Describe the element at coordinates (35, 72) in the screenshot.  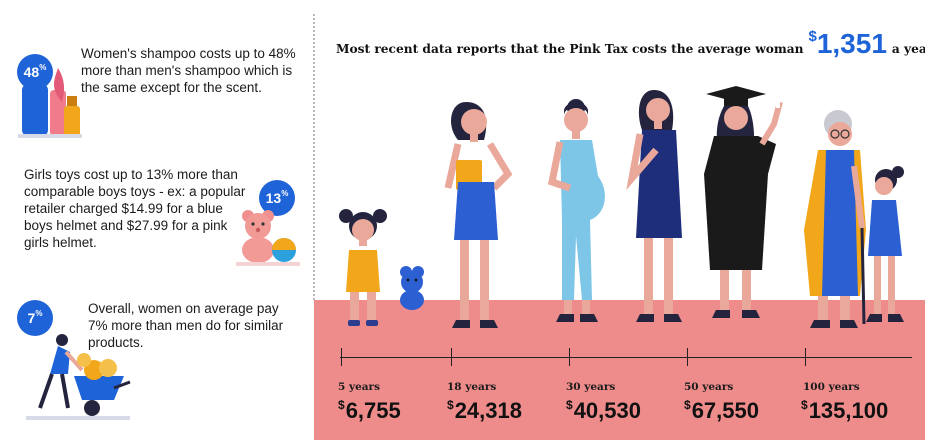
I see `stat-badge-48: 48%` at that location.